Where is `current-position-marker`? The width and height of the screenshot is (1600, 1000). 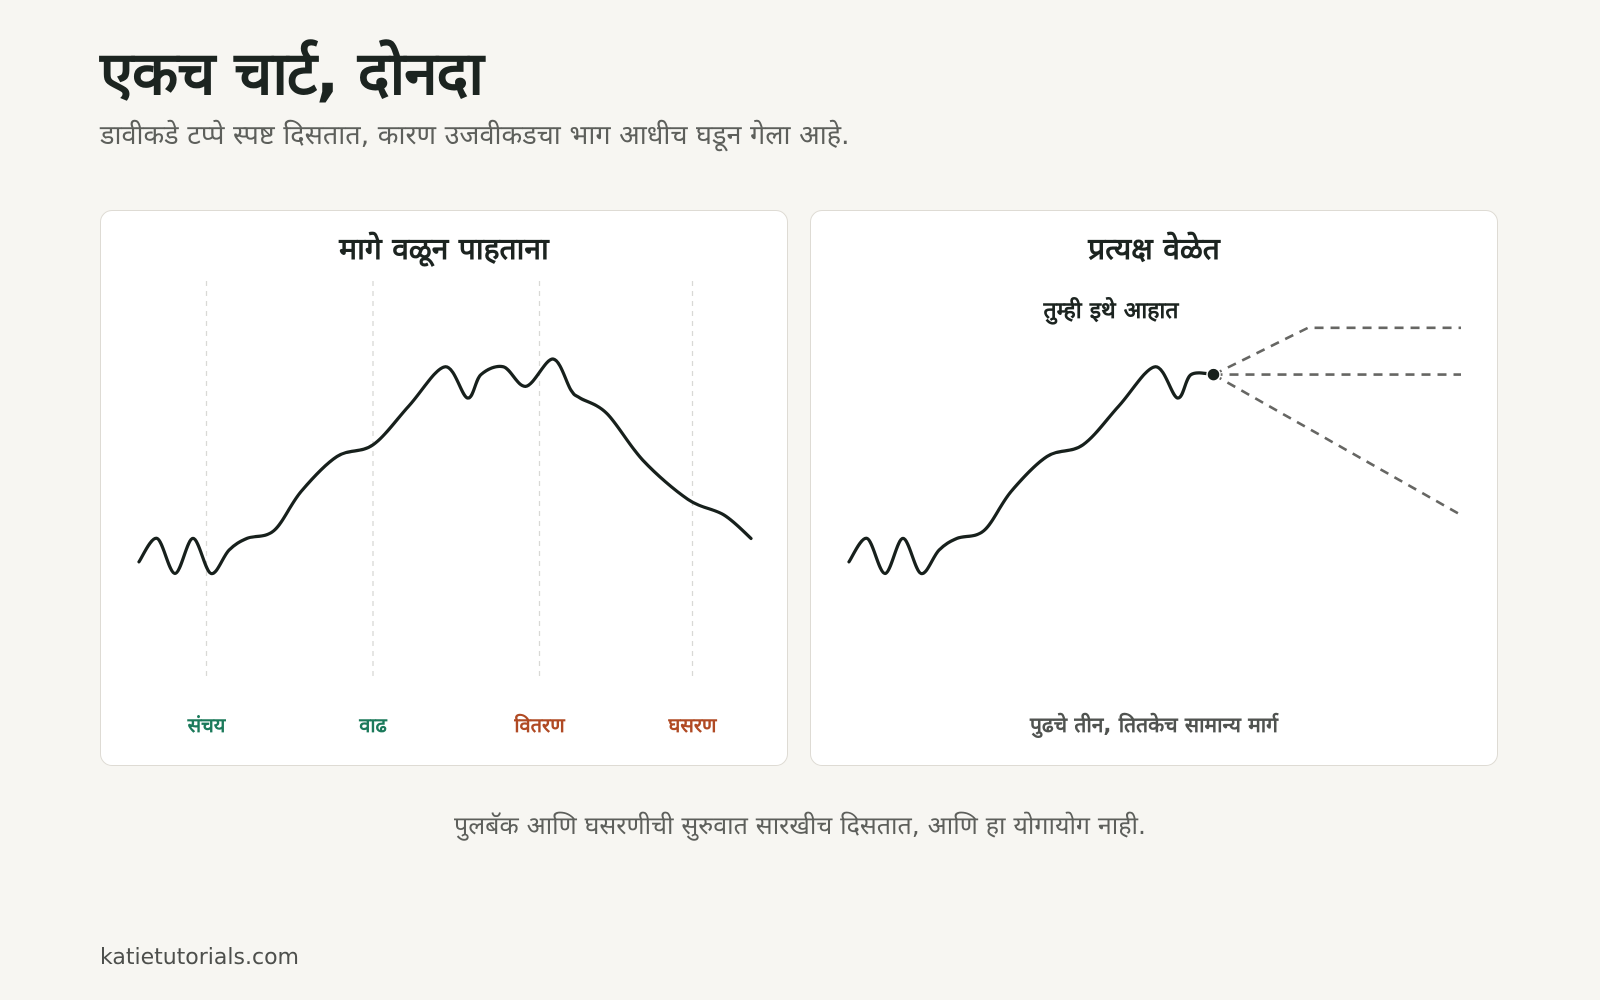 current-position-marker is located at coordinates (1213, 374).